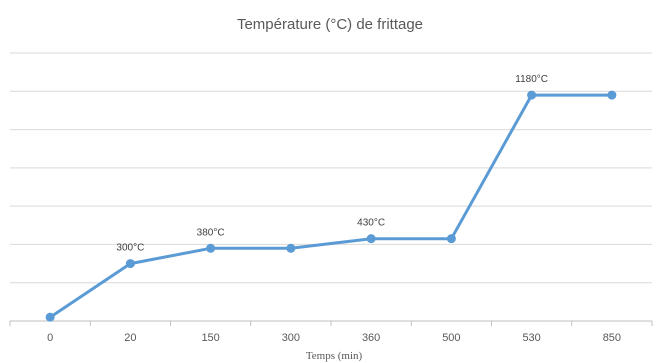 This screenshot has height=363, width=662. What do you see at coordinates (130, 338) in the screenshot?
I see `x-tick-label: 20` at bounding box center [130, 338].